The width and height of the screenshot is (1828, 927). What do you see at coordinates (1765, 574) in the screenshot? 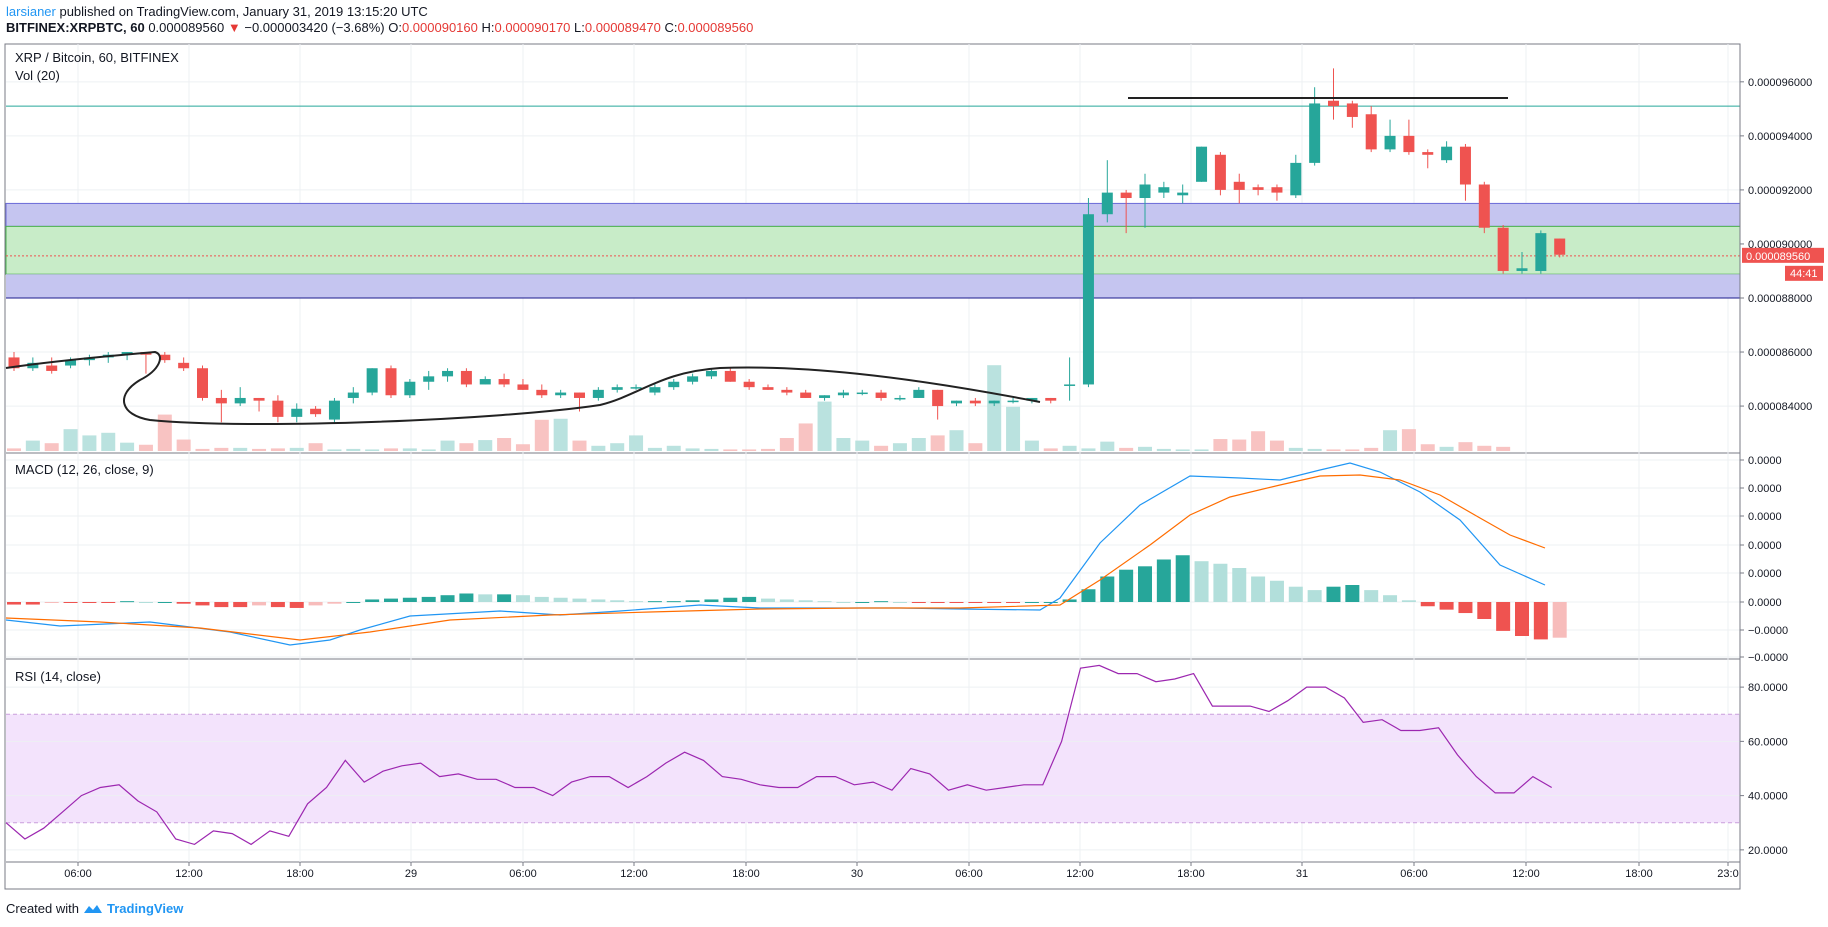
I see `macd-tick-label: 0.0000` at bounding box center [1765, 574].